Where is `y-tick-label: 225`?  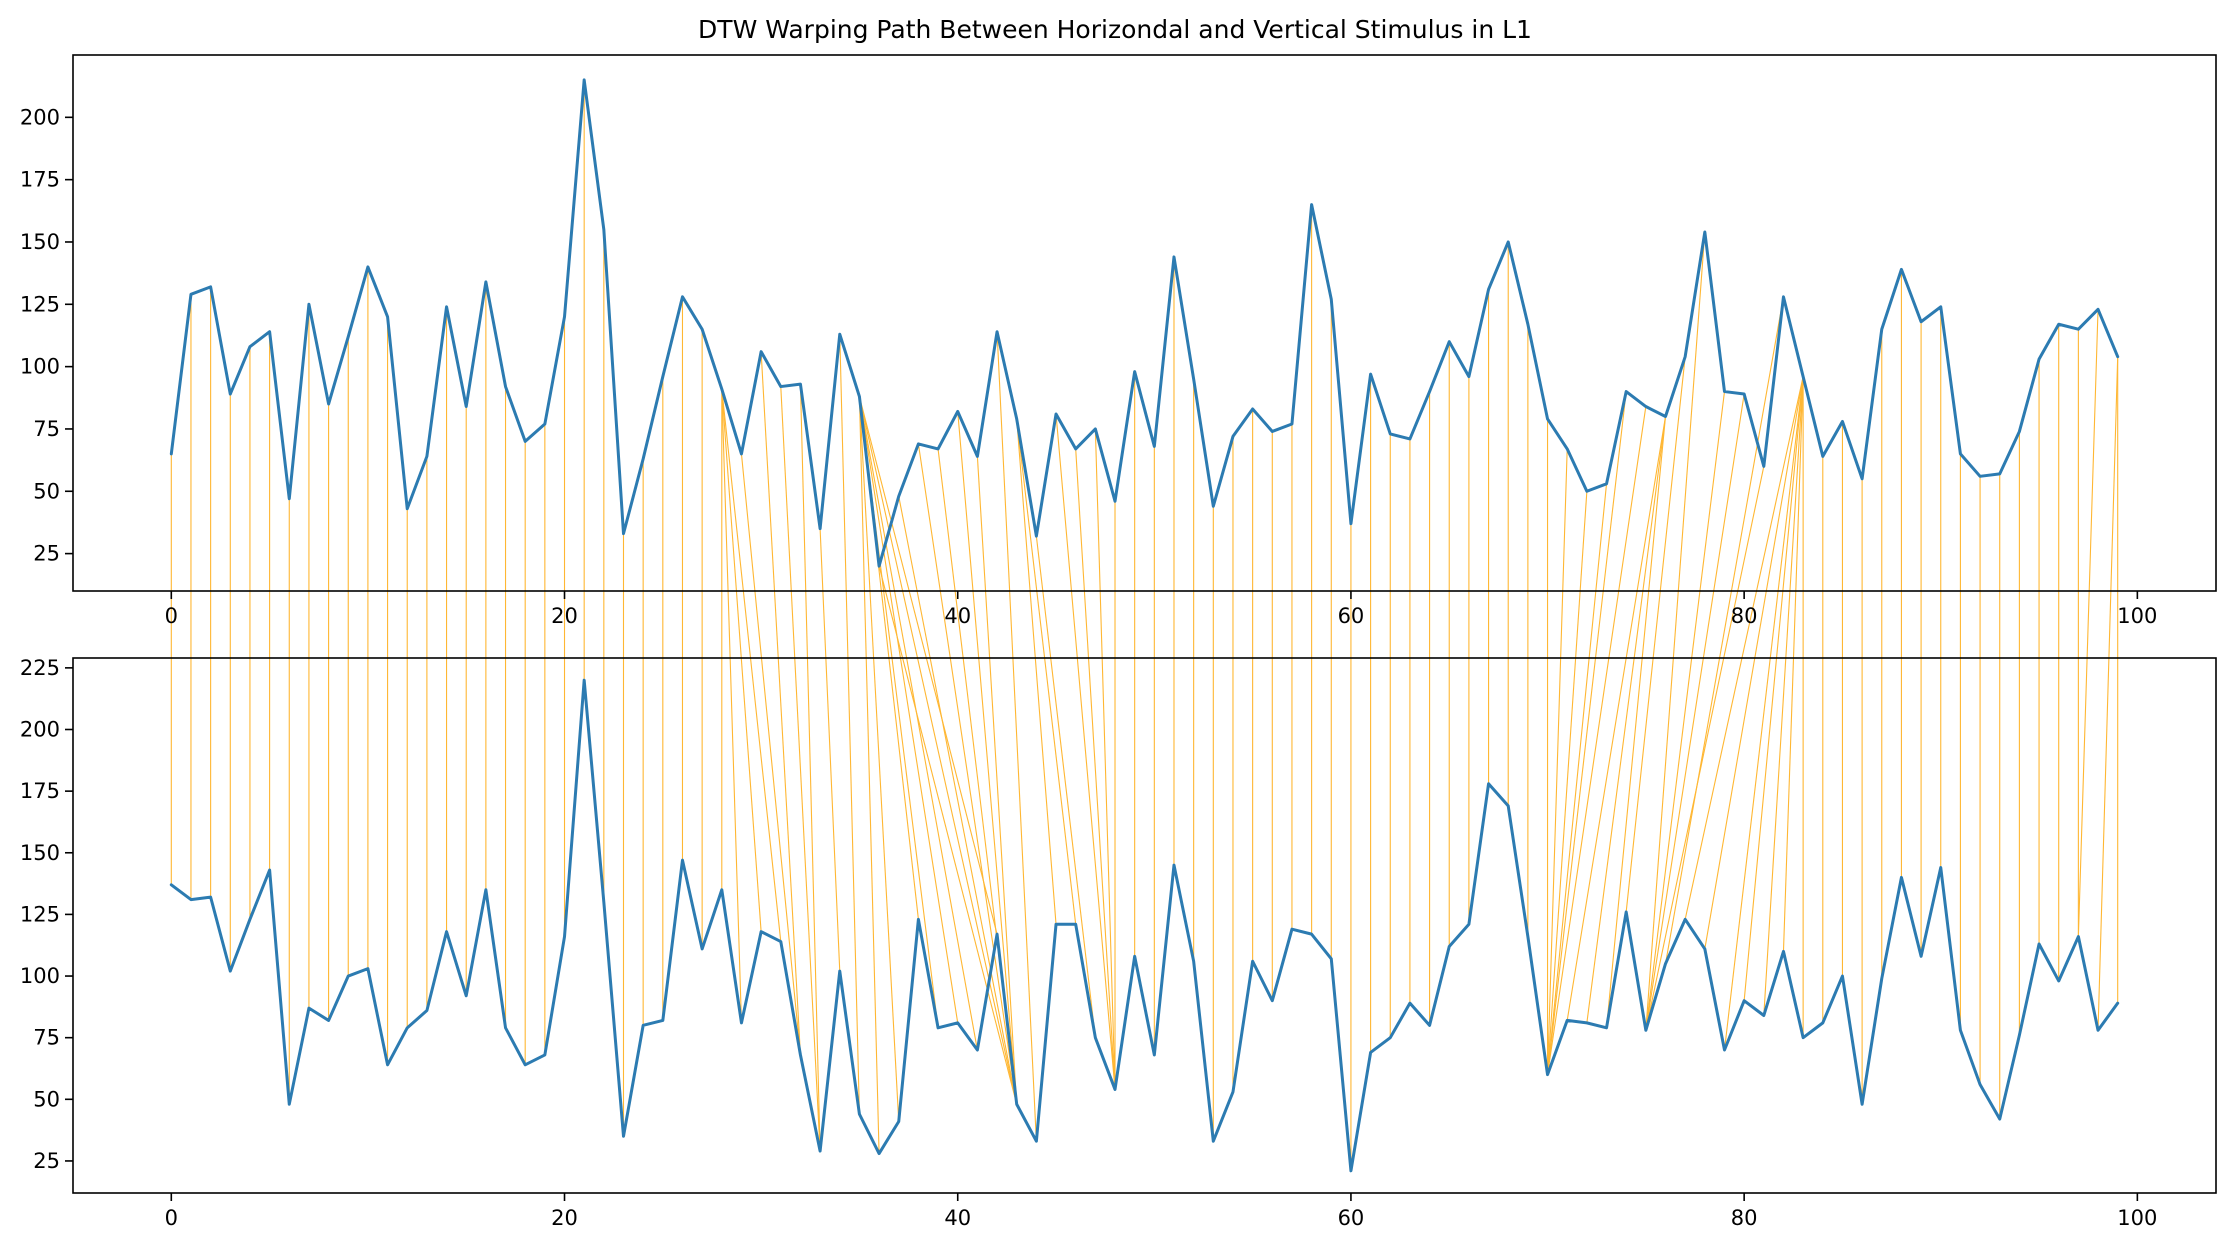 y-tick-label: 225 is located at coordinates (40, 668).